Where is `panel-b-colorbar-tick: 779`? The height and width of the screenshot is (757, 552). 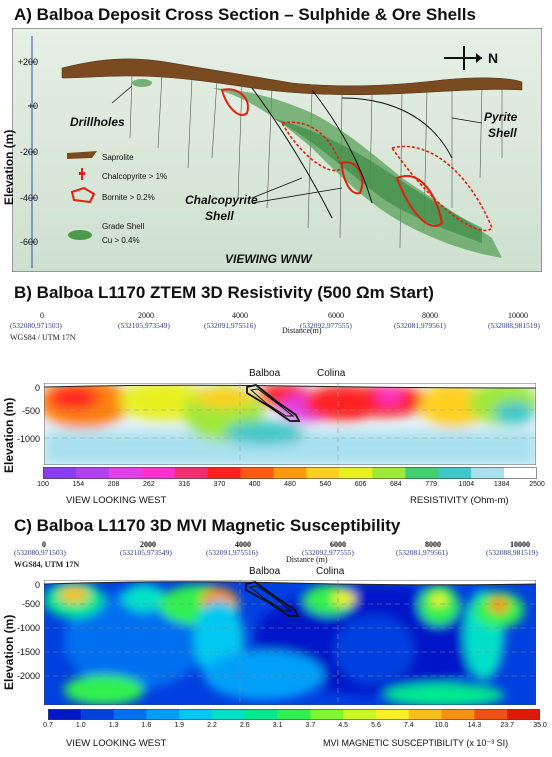
panel-b-colorbar-tick: 779 is located at coordinates (431, 484).